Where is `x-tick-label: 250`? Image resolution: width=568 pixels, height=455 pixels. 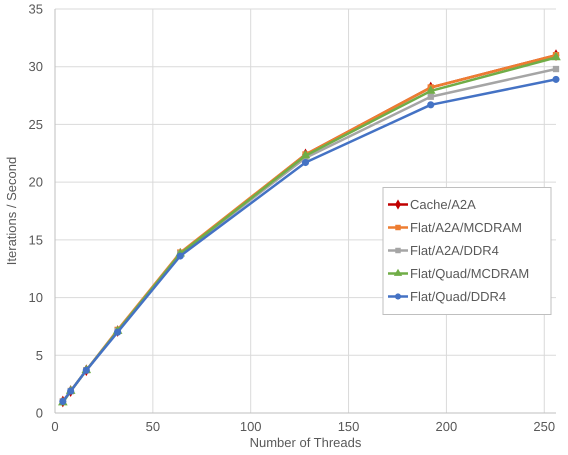 x-tick-label: 250 is located at coordinates (544, 426).